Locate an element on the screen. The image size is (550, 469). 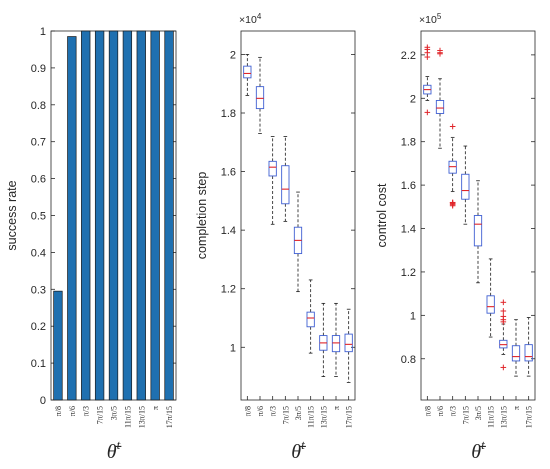
y-tick-label: 0.6 is located at coordinates (38, 180).